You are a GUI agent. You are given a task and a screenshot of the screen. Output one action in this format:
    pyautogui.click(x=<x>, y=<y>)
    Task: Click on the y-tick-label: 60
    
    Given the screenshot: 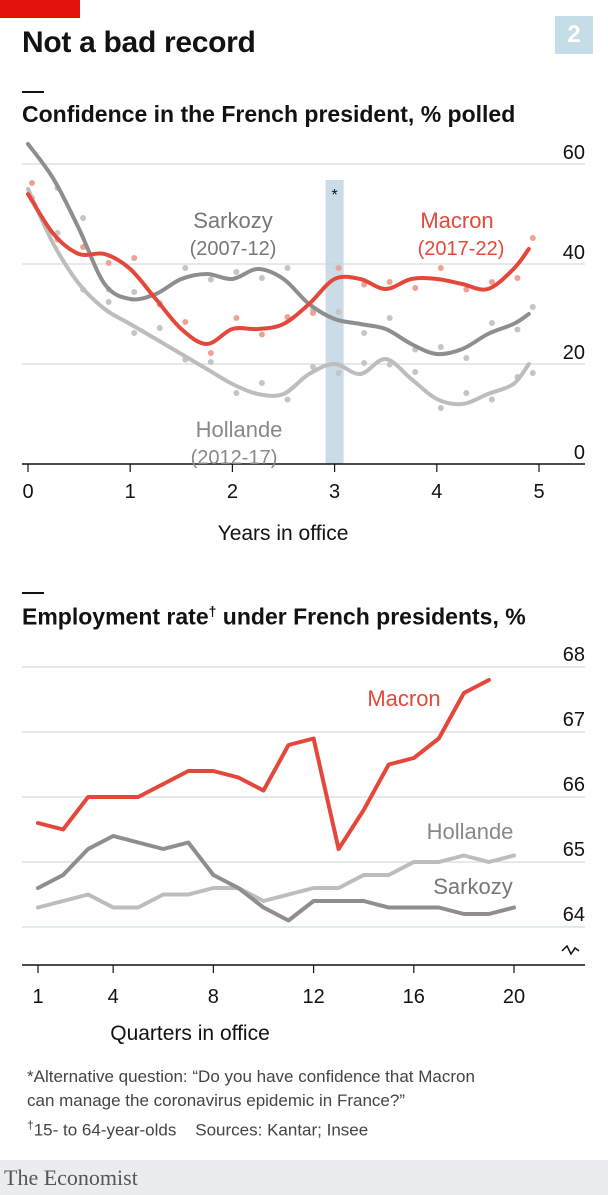 What is the action you would take?
    pyautogui.click(x=574, y=153)
    